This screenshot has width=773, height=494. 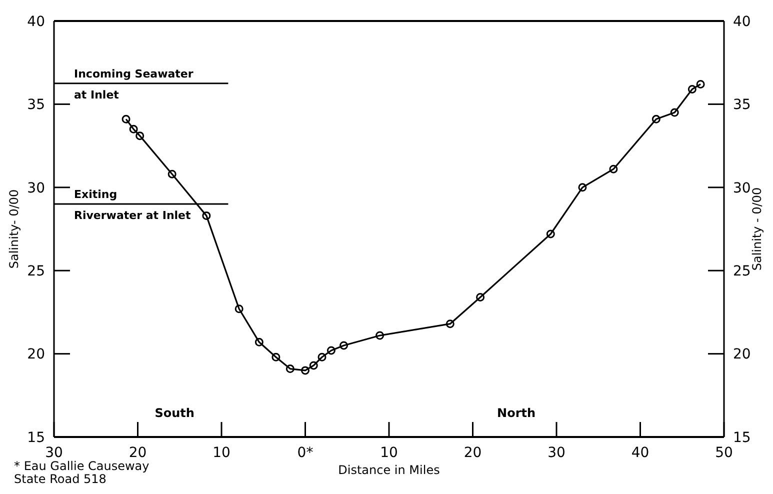 What do you see at coordinates (36, 354) in the screenshot?
I see `y-tick-label: 20` at bounding box center [36, 354].